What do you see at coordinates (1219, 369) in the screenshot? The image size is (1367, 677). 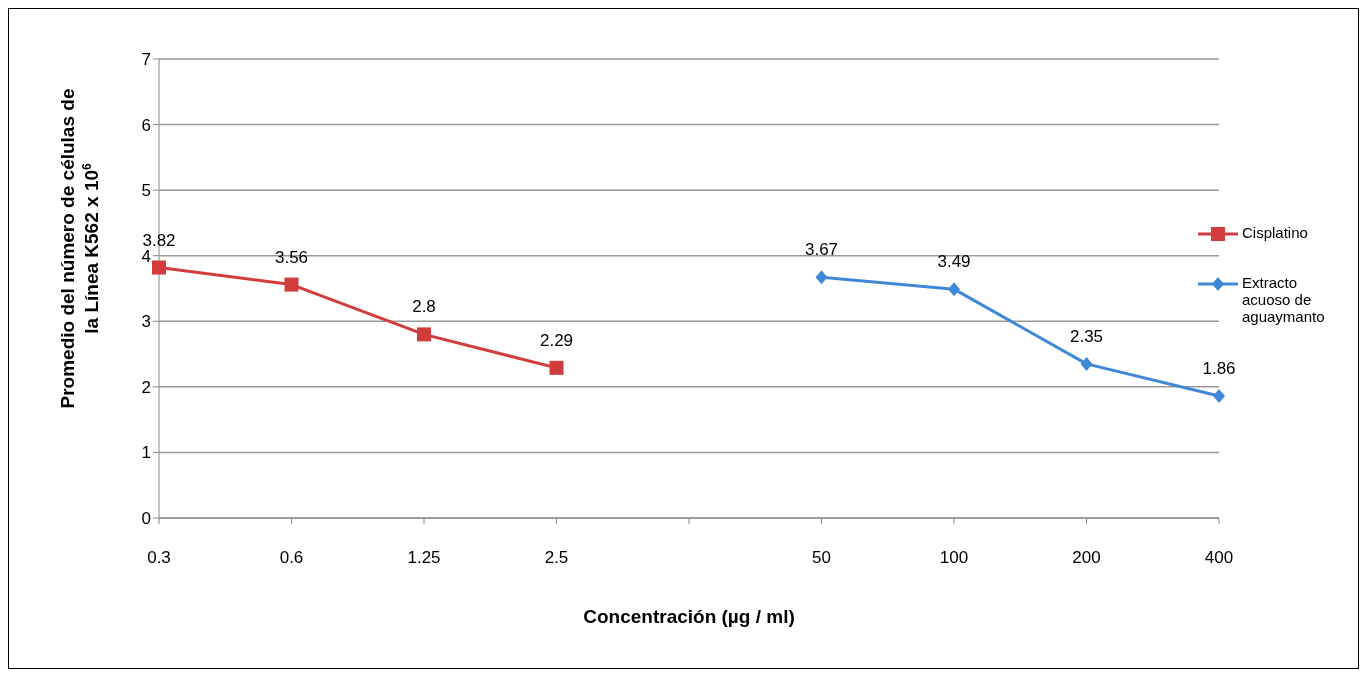 I see `data-label: 1.86` at bounding box center [1219, 369].